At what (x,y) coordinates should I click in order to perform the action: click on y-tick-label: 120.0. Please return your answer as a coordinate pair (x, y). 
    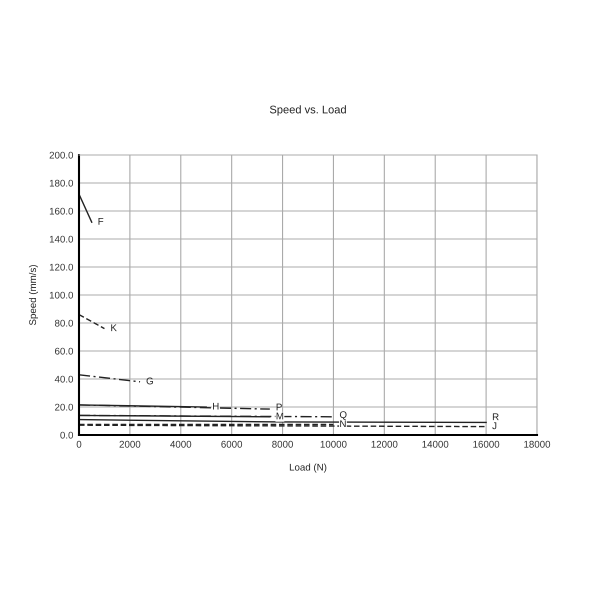
    Looking at the image, I should click on (62, 267).